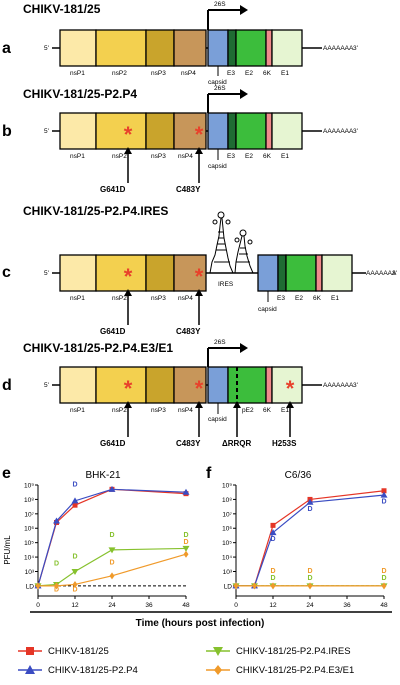 The image size is (400, 685). What do you see at coordinates (6, 48) in the screenshot?
I see `panel-letter: a` at bounding box center [6, 48].